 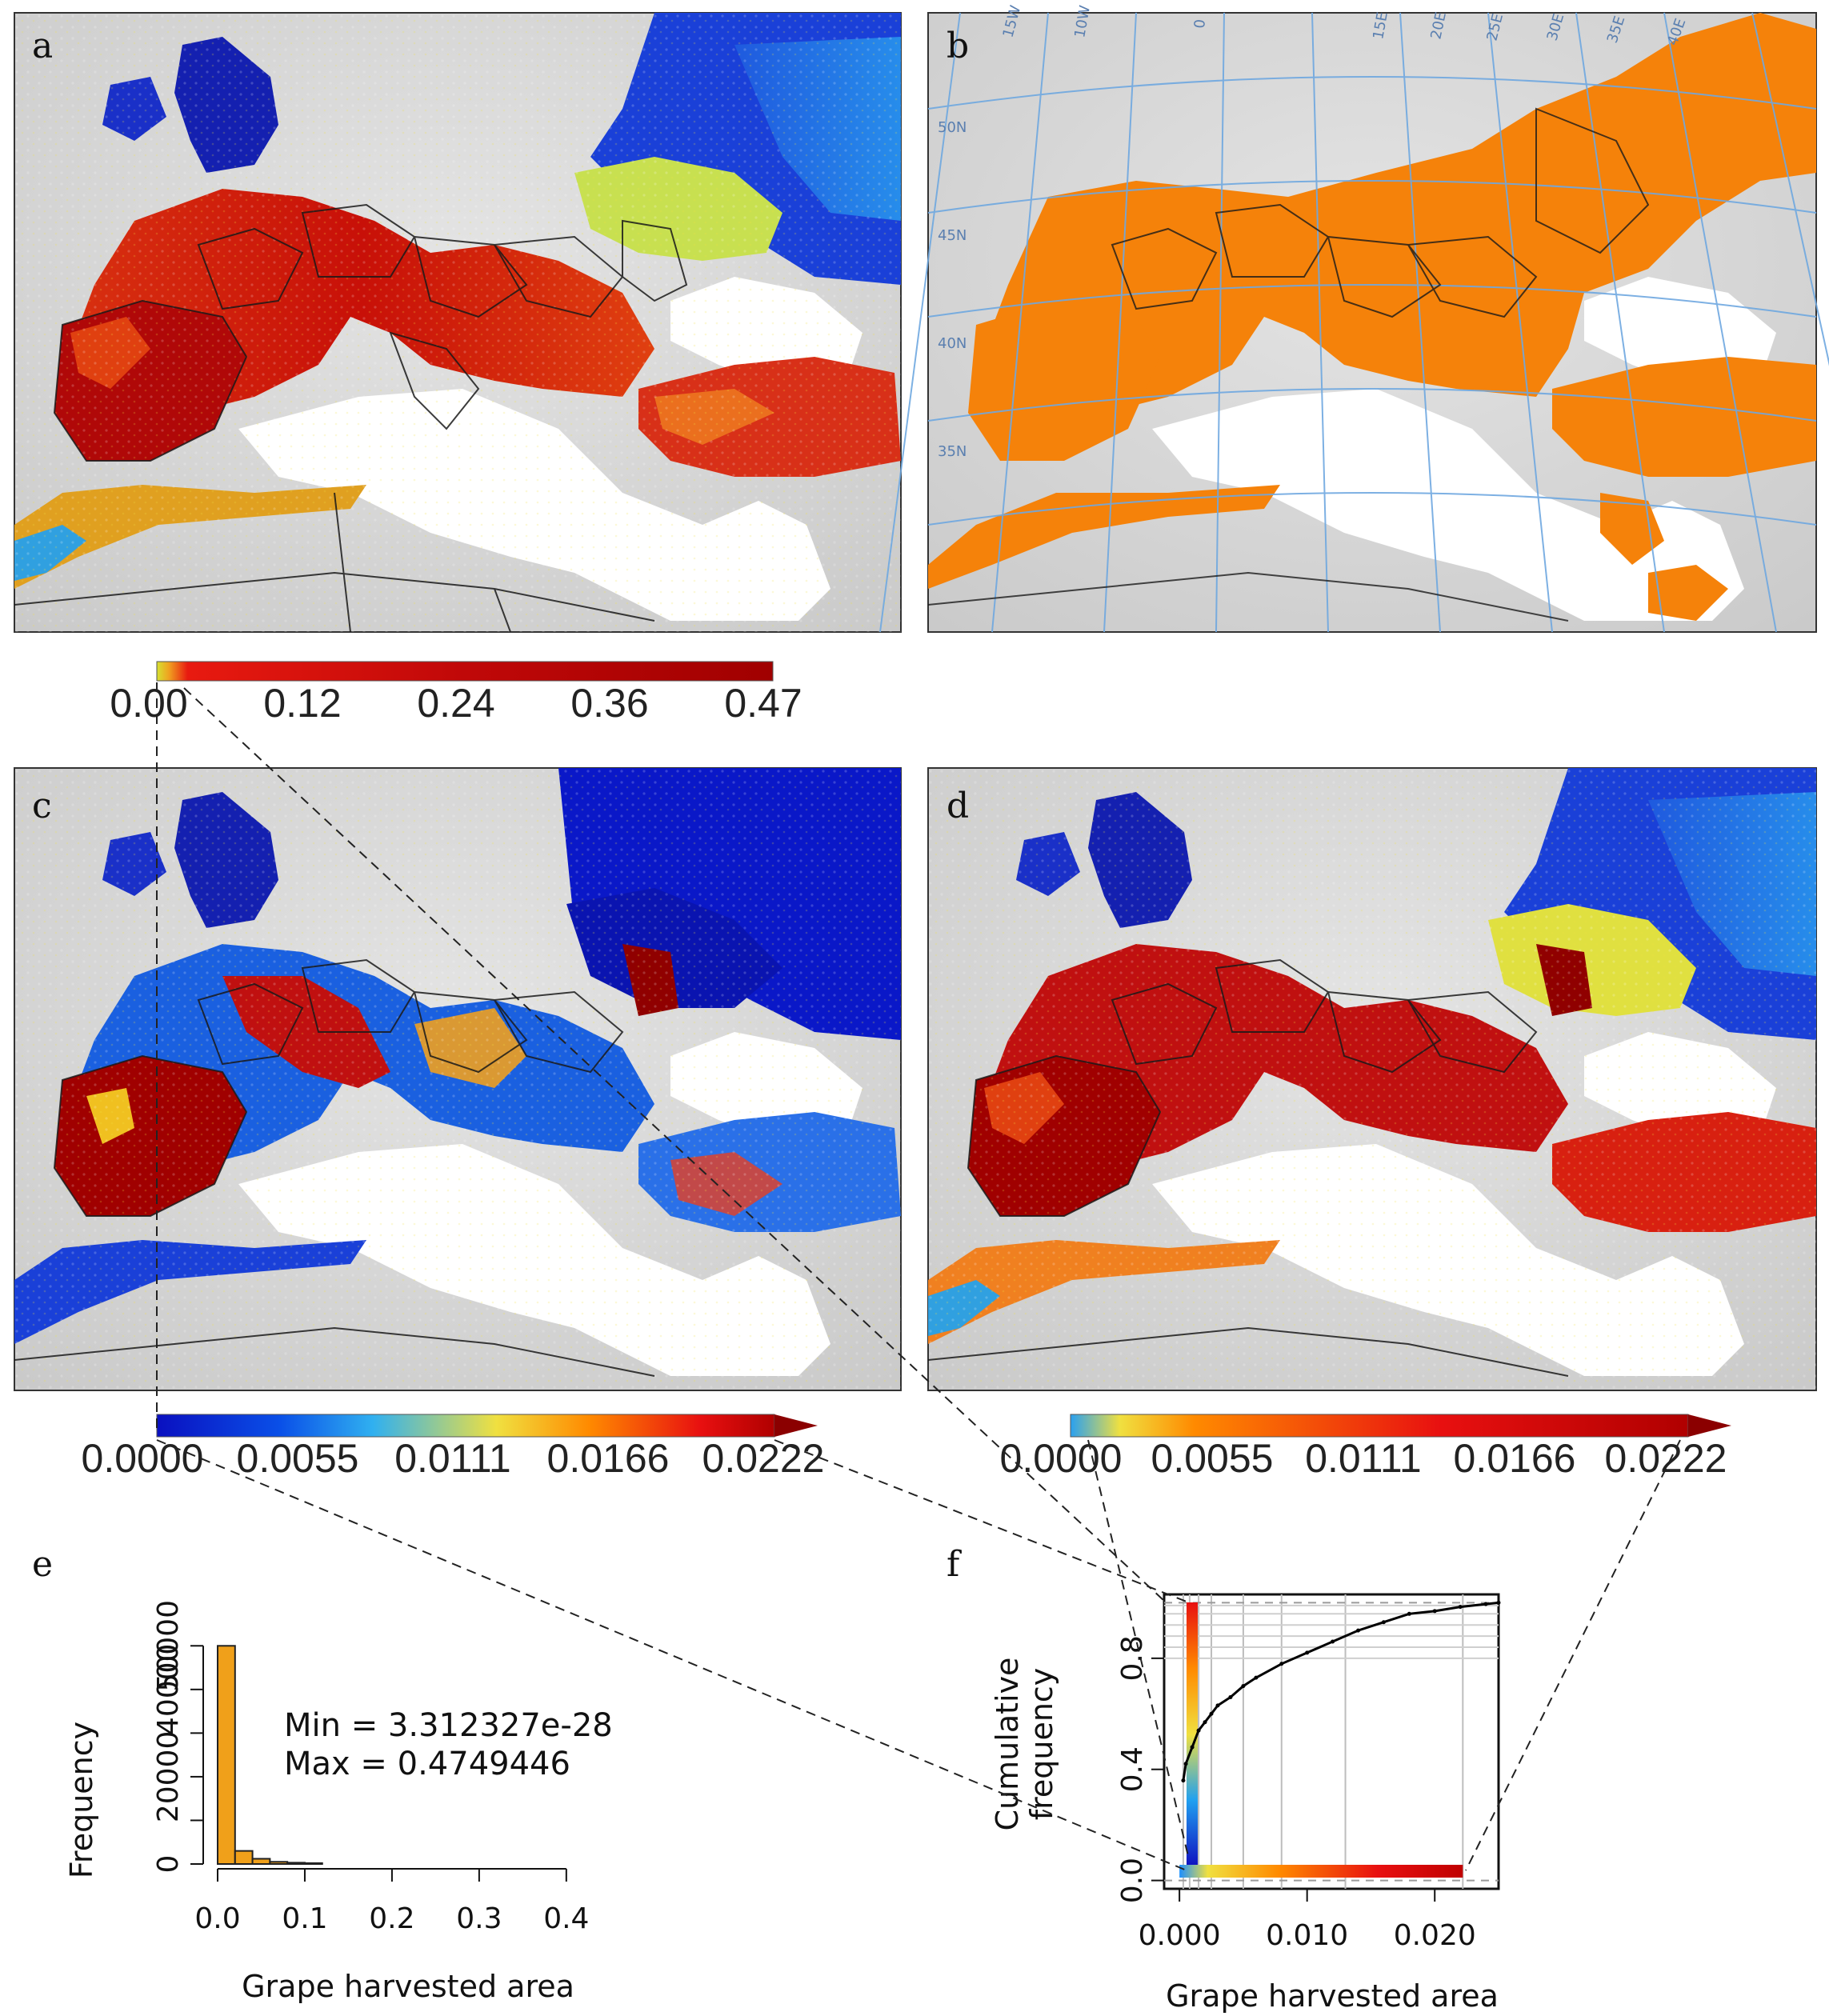 What do you see at coordinates (453, 1458) in the screenshot?
I see `cb-c-tick-2: 0.0111` at bounding box center [453, 1458].